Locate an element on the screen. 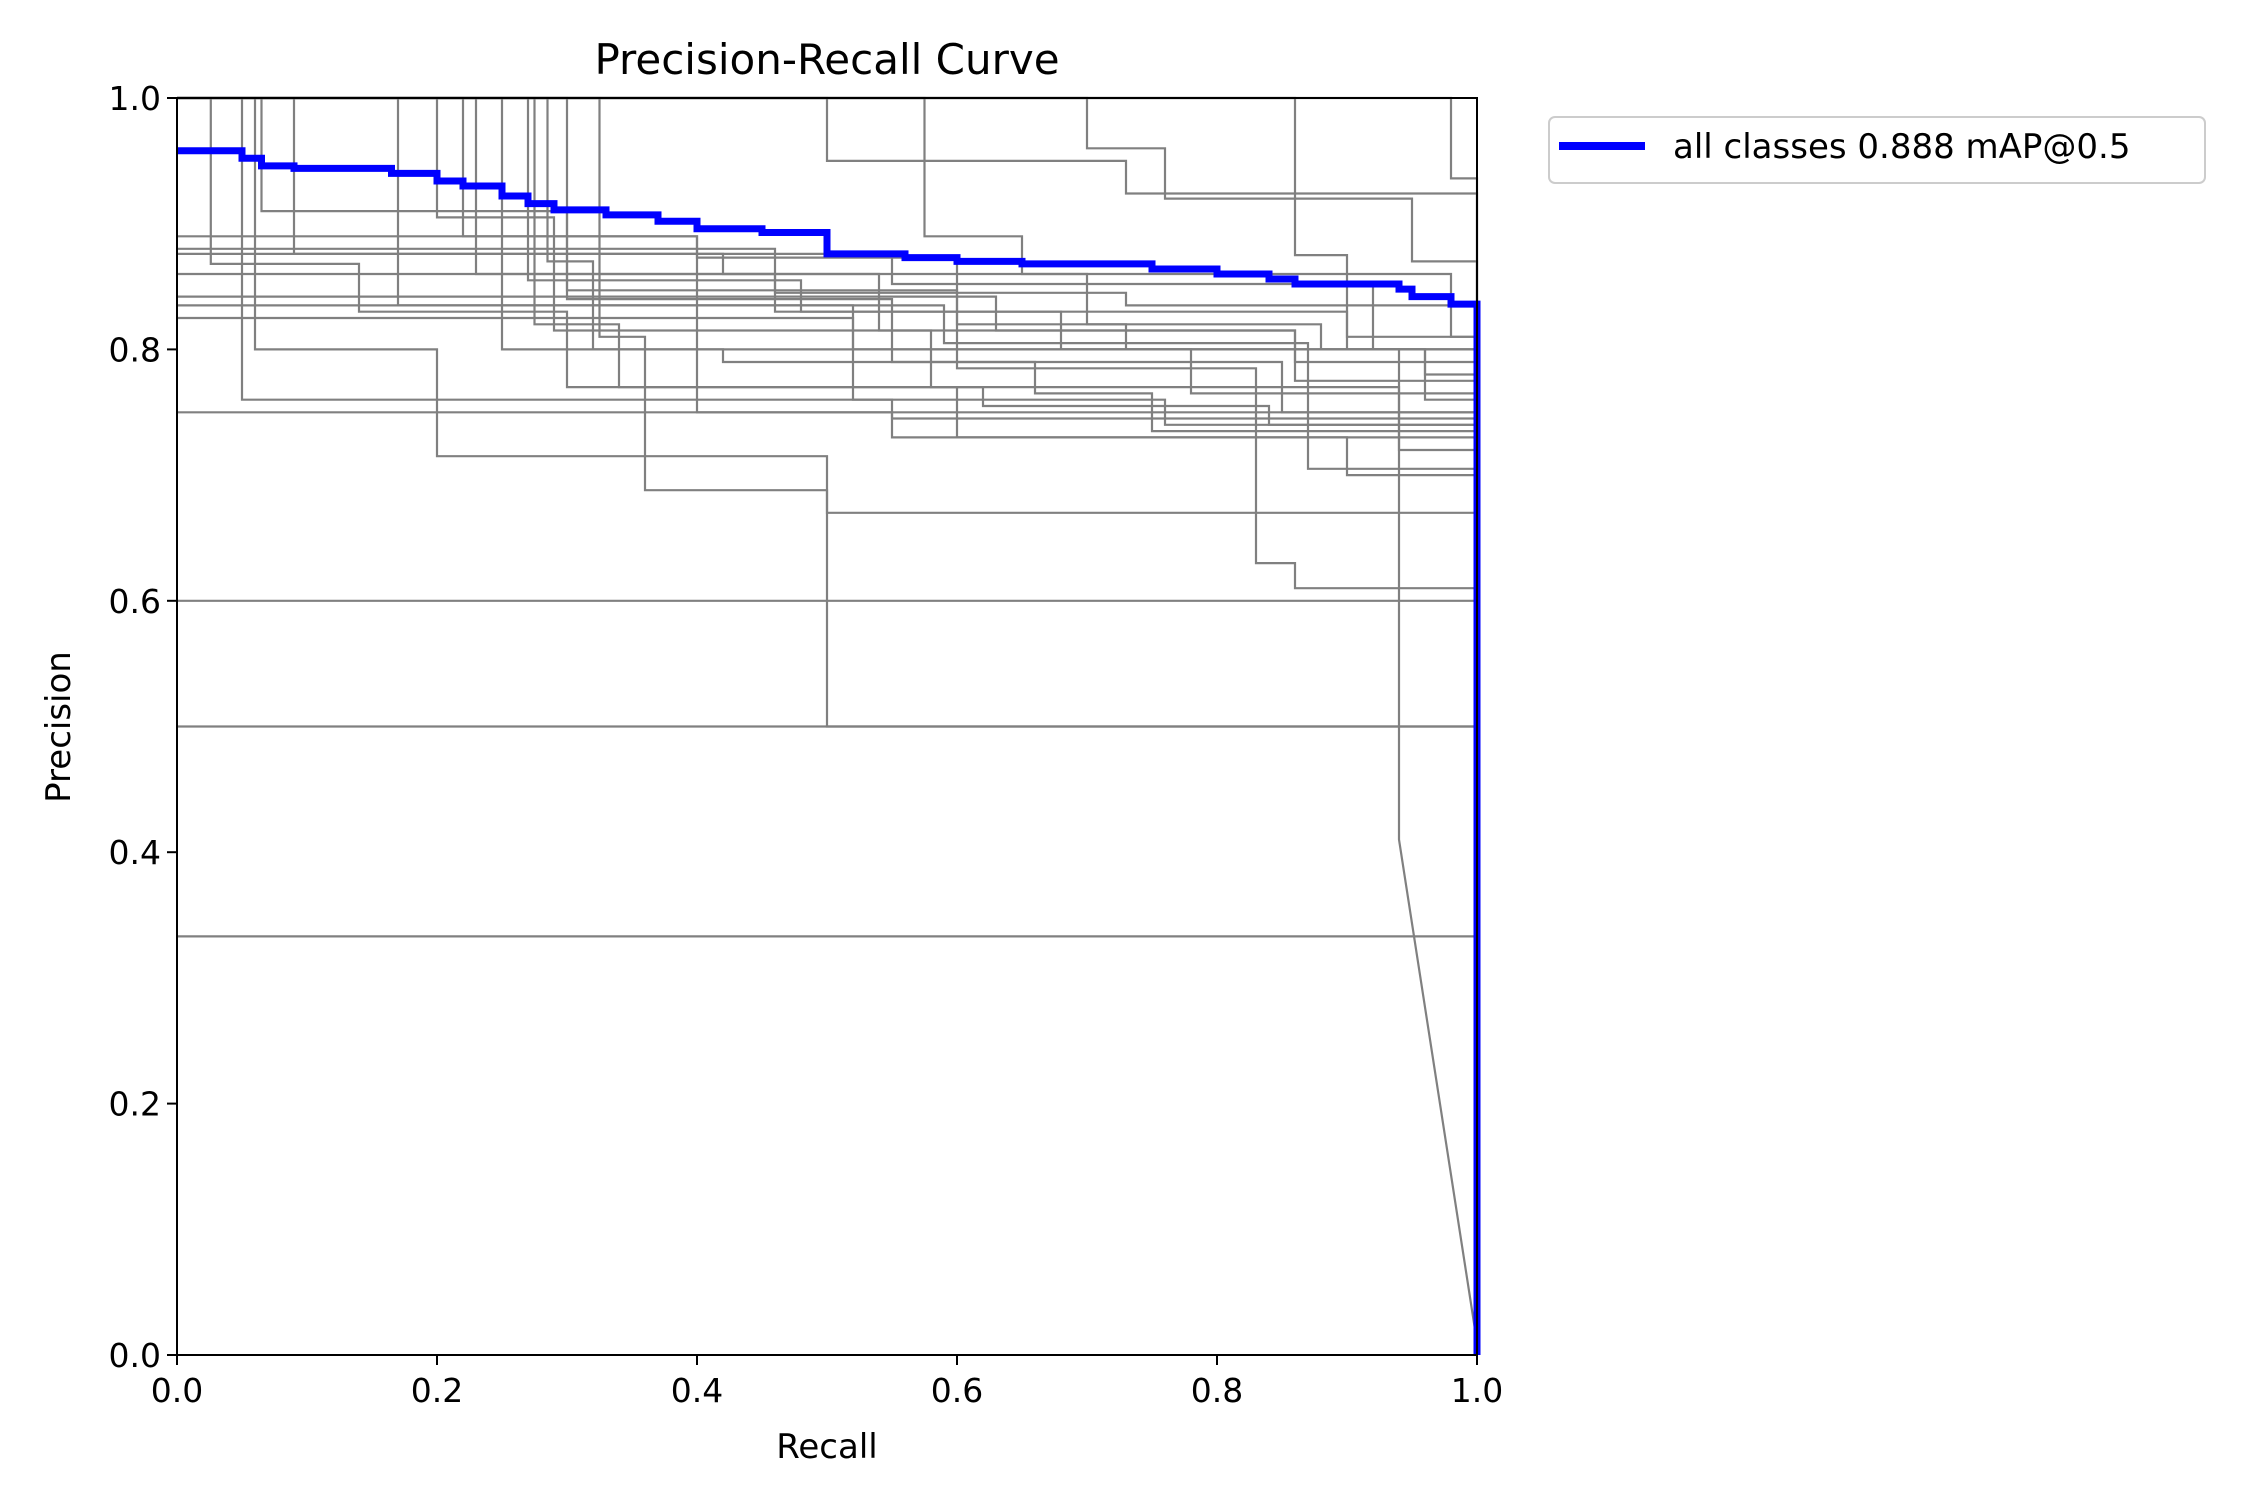 This screenshot has width=2250, height=1500. x-tick-label: 1.0 is located at coordinates (1477, 1390).